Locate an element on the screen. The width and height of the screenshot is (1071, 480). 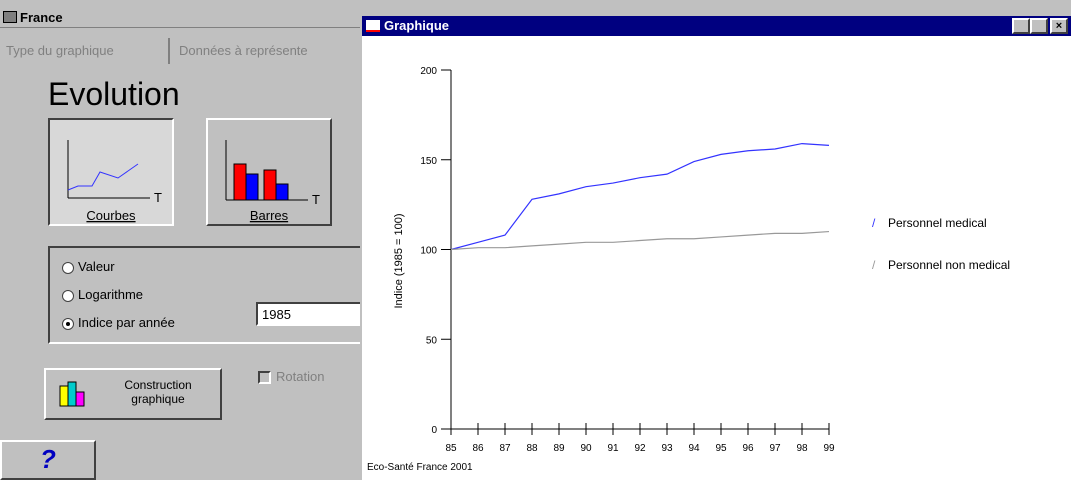
legend-item: / Personnel non medical is located at coordinates (962, 279).